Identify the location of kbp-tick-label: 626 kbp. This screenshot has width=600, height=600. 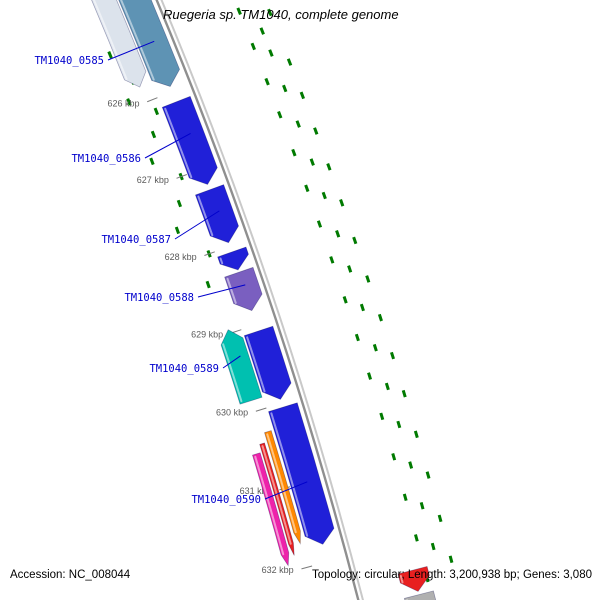
(124, 104).